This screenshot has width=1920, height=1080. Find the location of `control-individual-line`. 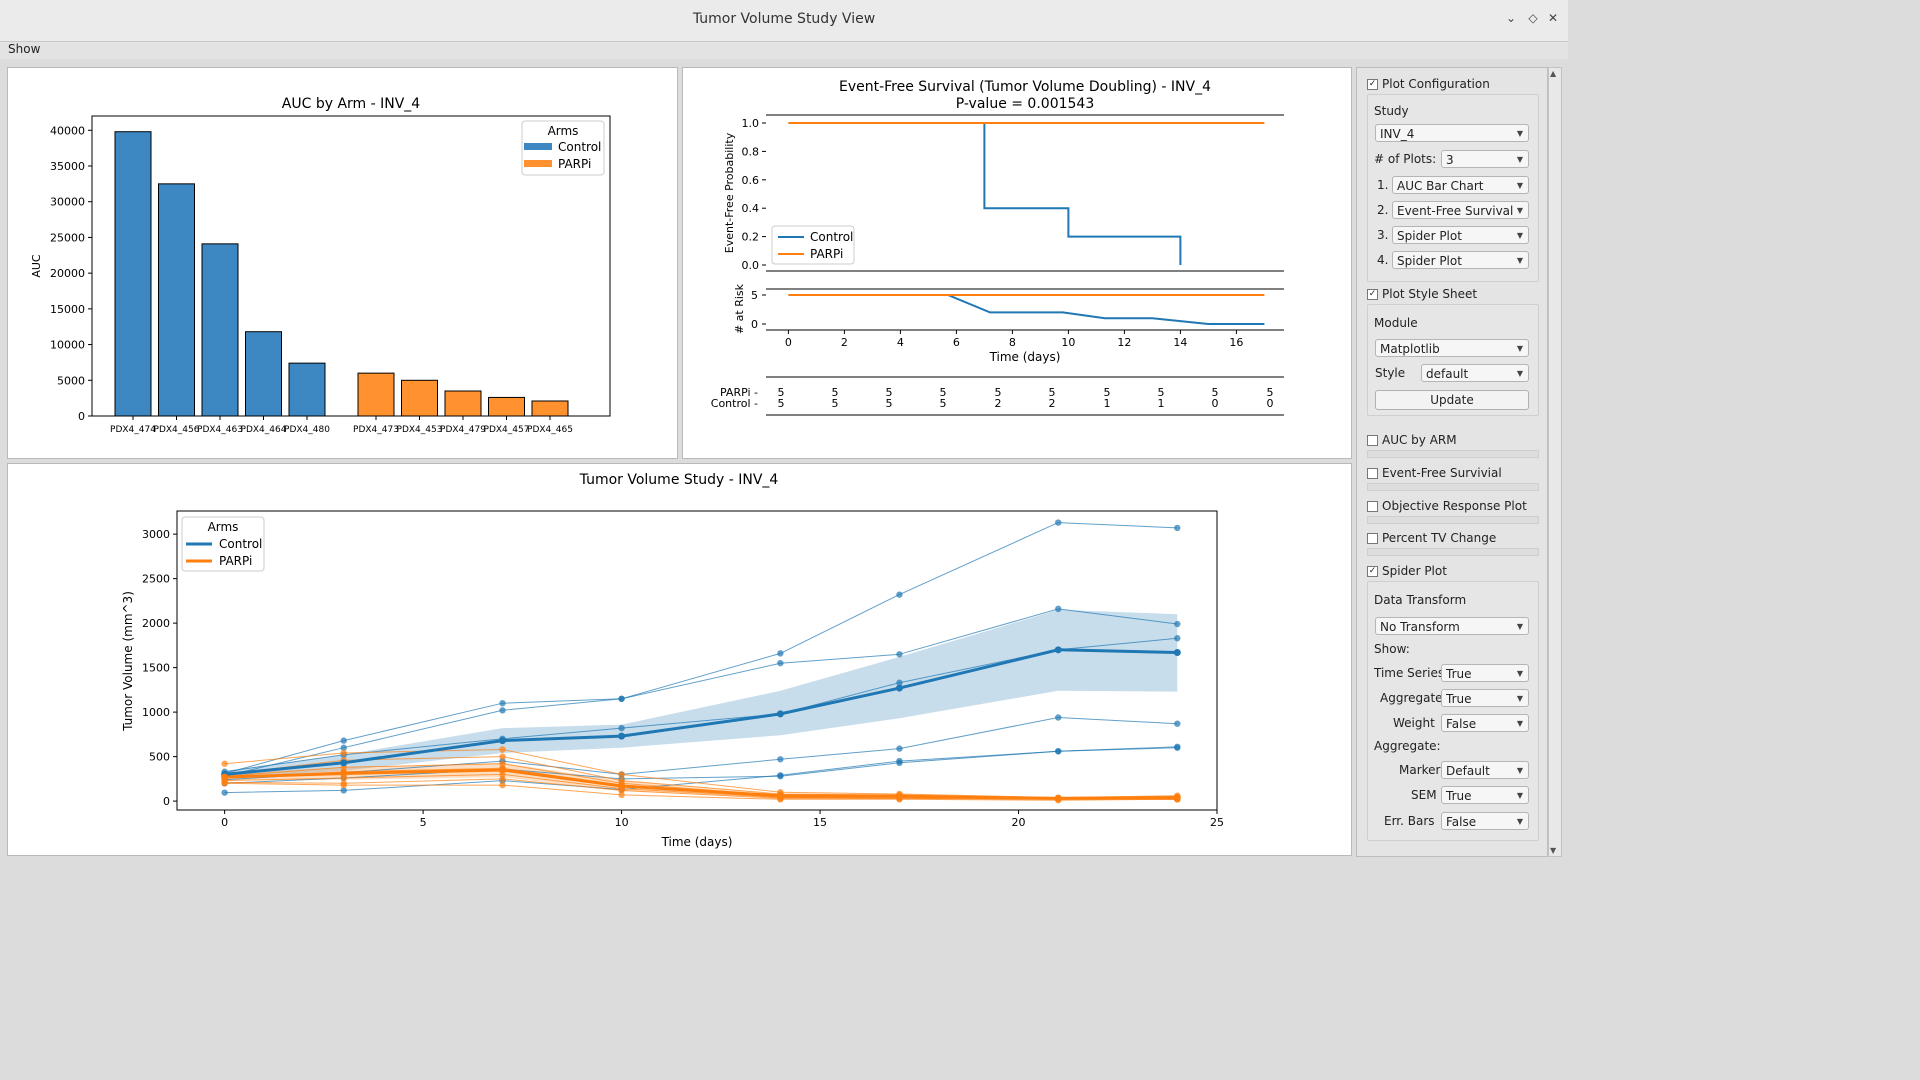

control-individual-line is located at coordinates (701, 648).